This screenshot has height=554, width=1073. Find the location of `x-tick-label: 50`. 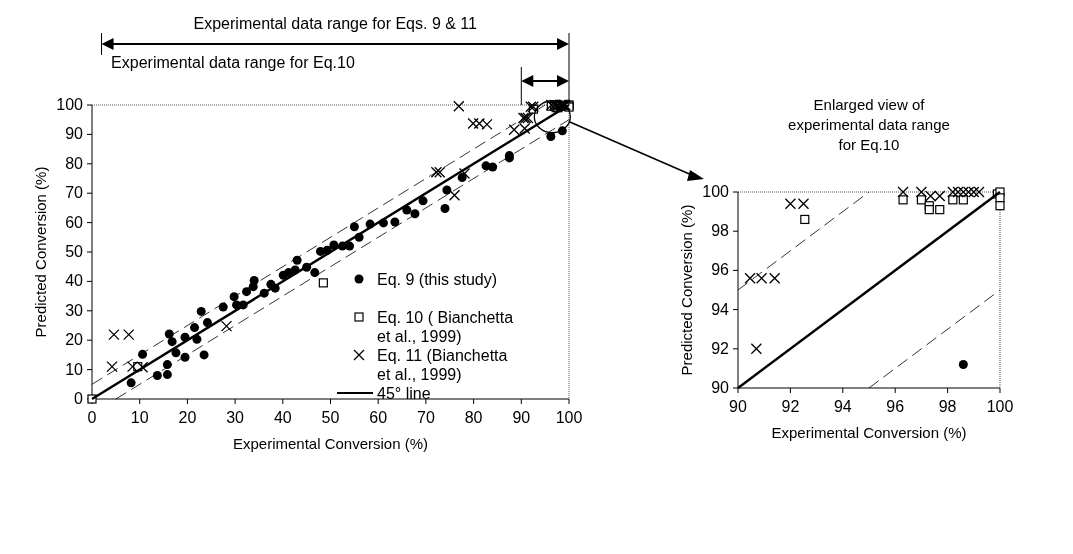

x-tick-label: 50 is located at coordinates (330, 417).